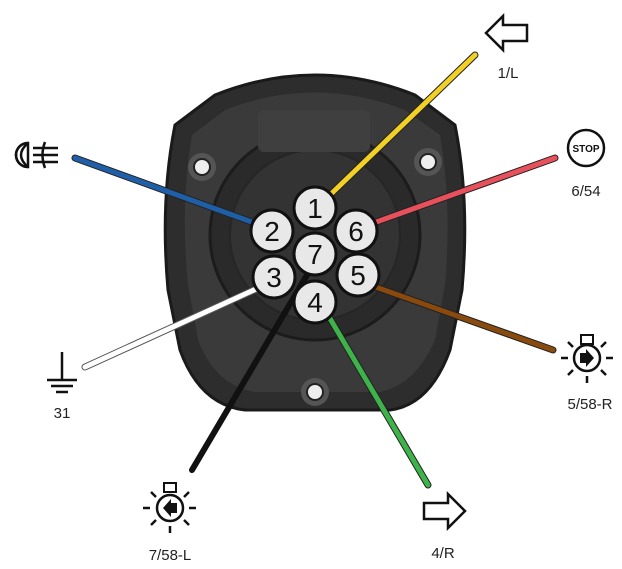 The height and width of the screenshot is (569, 622). What do you see at coordinates (506, 33) in the screenshot?
I see `left-arrow-icon` at bounding box center [506, 33].